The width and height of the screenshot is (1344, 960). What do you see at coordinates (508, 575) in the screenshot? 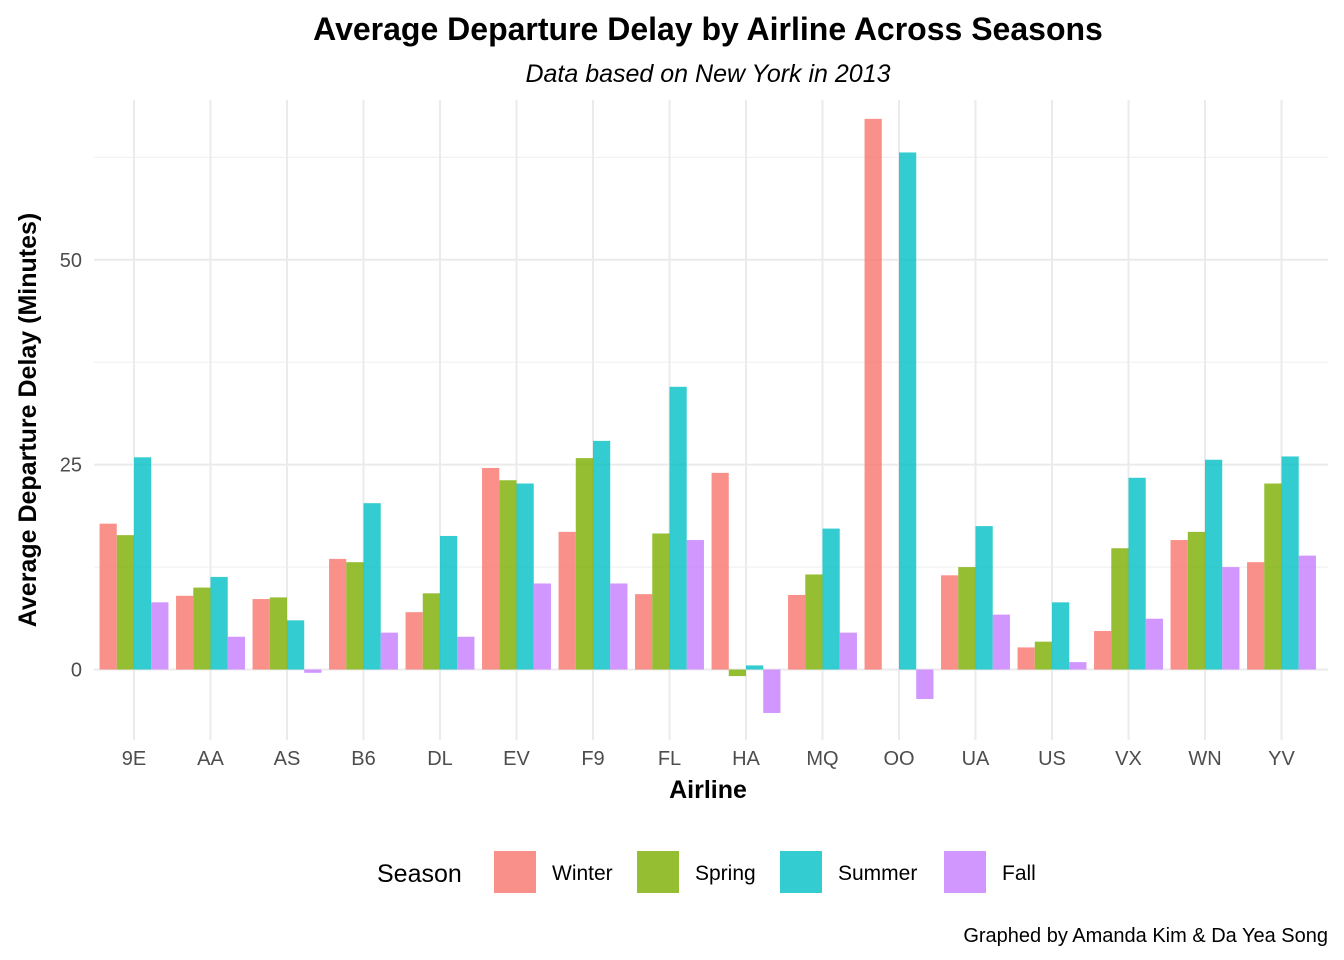
I see `bar-spring-ev` at bounding box center [508, 575].